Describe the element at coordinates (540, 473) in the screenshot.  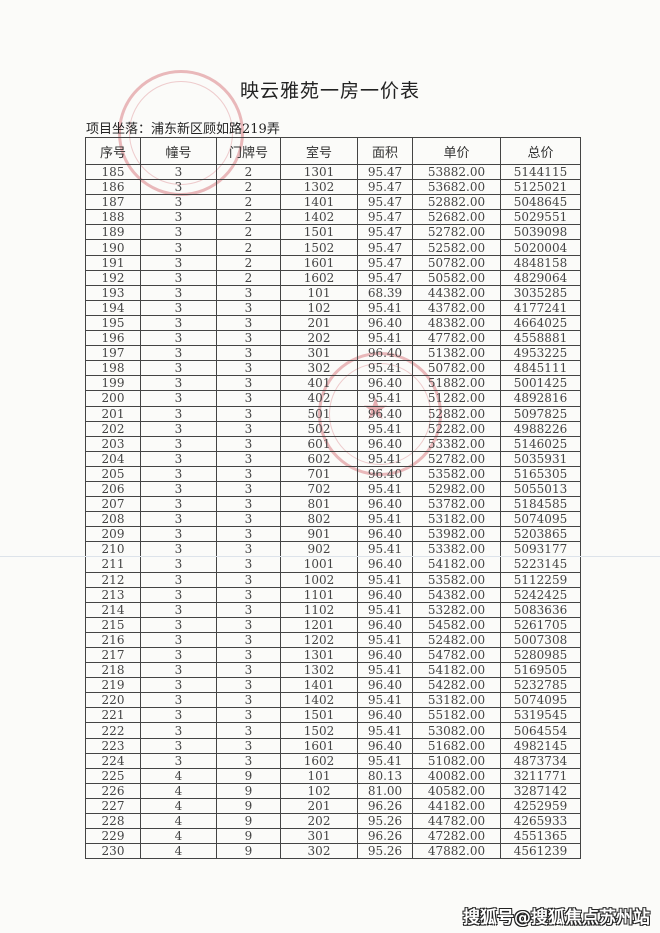
I see `cell-total-price: 5165305` at that location.